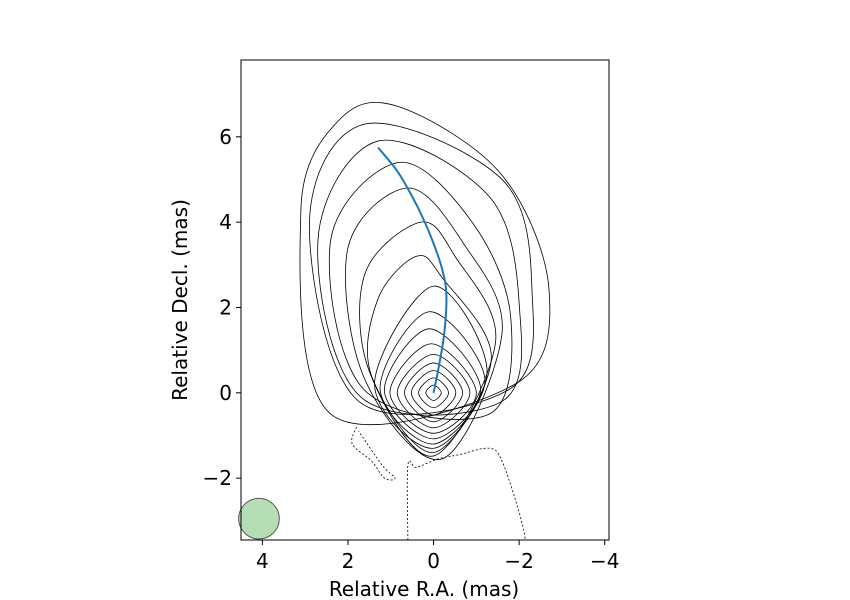 The image size is (850, 600). I want to click on x-axis: 4 2 0 −2 −4, so click(437, 556).